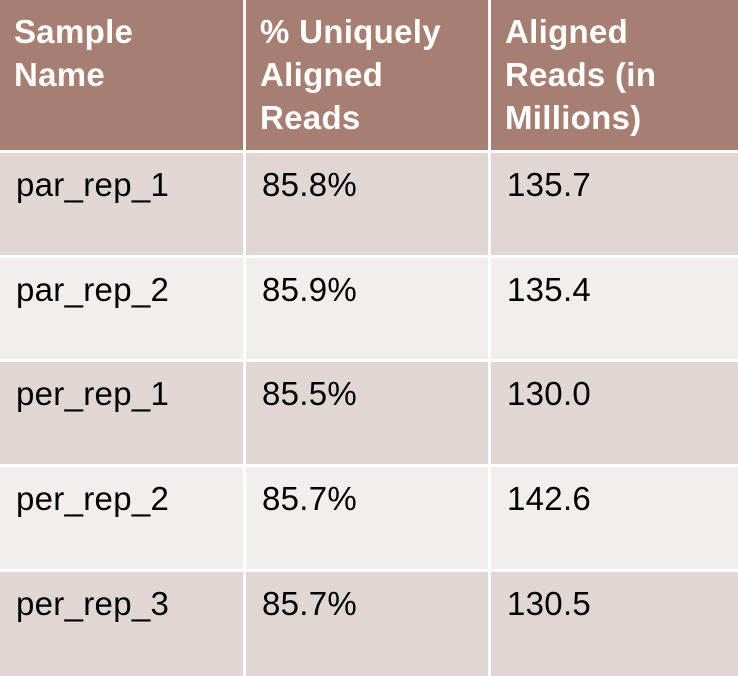  What do you see at coordinates (368, 310) in the screenshot?
I see `table-cell-percent: 85.9%` at bounding box center [368, 310].